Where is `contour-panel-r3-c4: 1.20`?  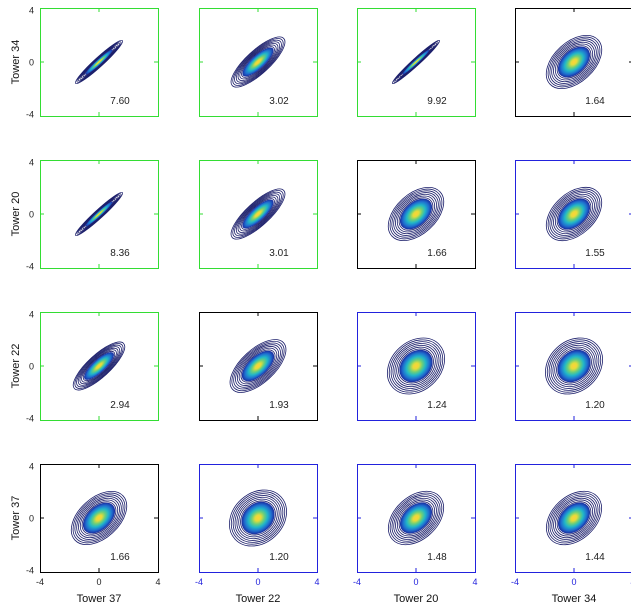
contour-panel-r3-c4: 1.20 is located at coordinates (573, 366).